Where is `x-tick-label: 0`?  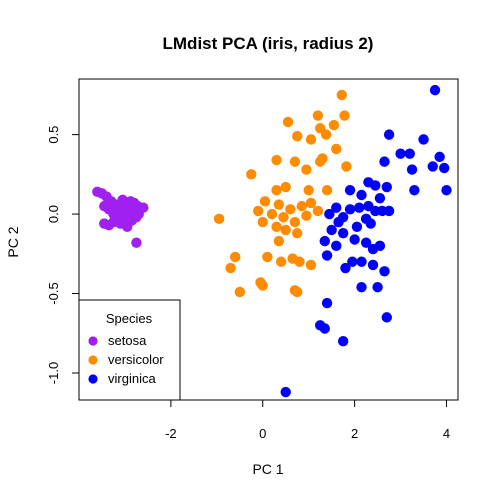 x-tick-label: 0 is located at coordinates (262, 433).